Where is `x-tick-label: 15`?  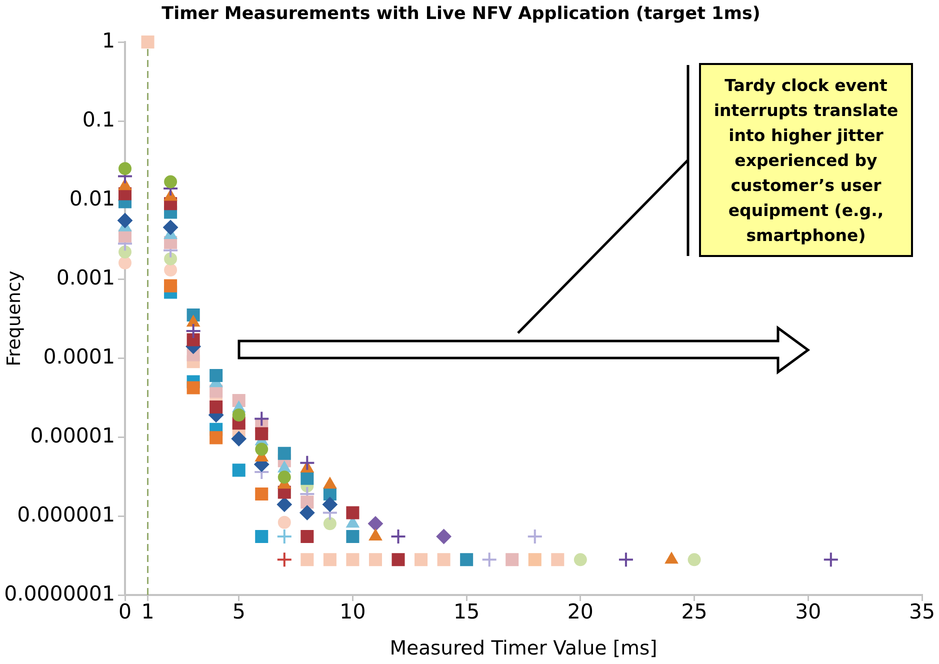
x-tick-label: 15 is located at coordinates (467, 612).